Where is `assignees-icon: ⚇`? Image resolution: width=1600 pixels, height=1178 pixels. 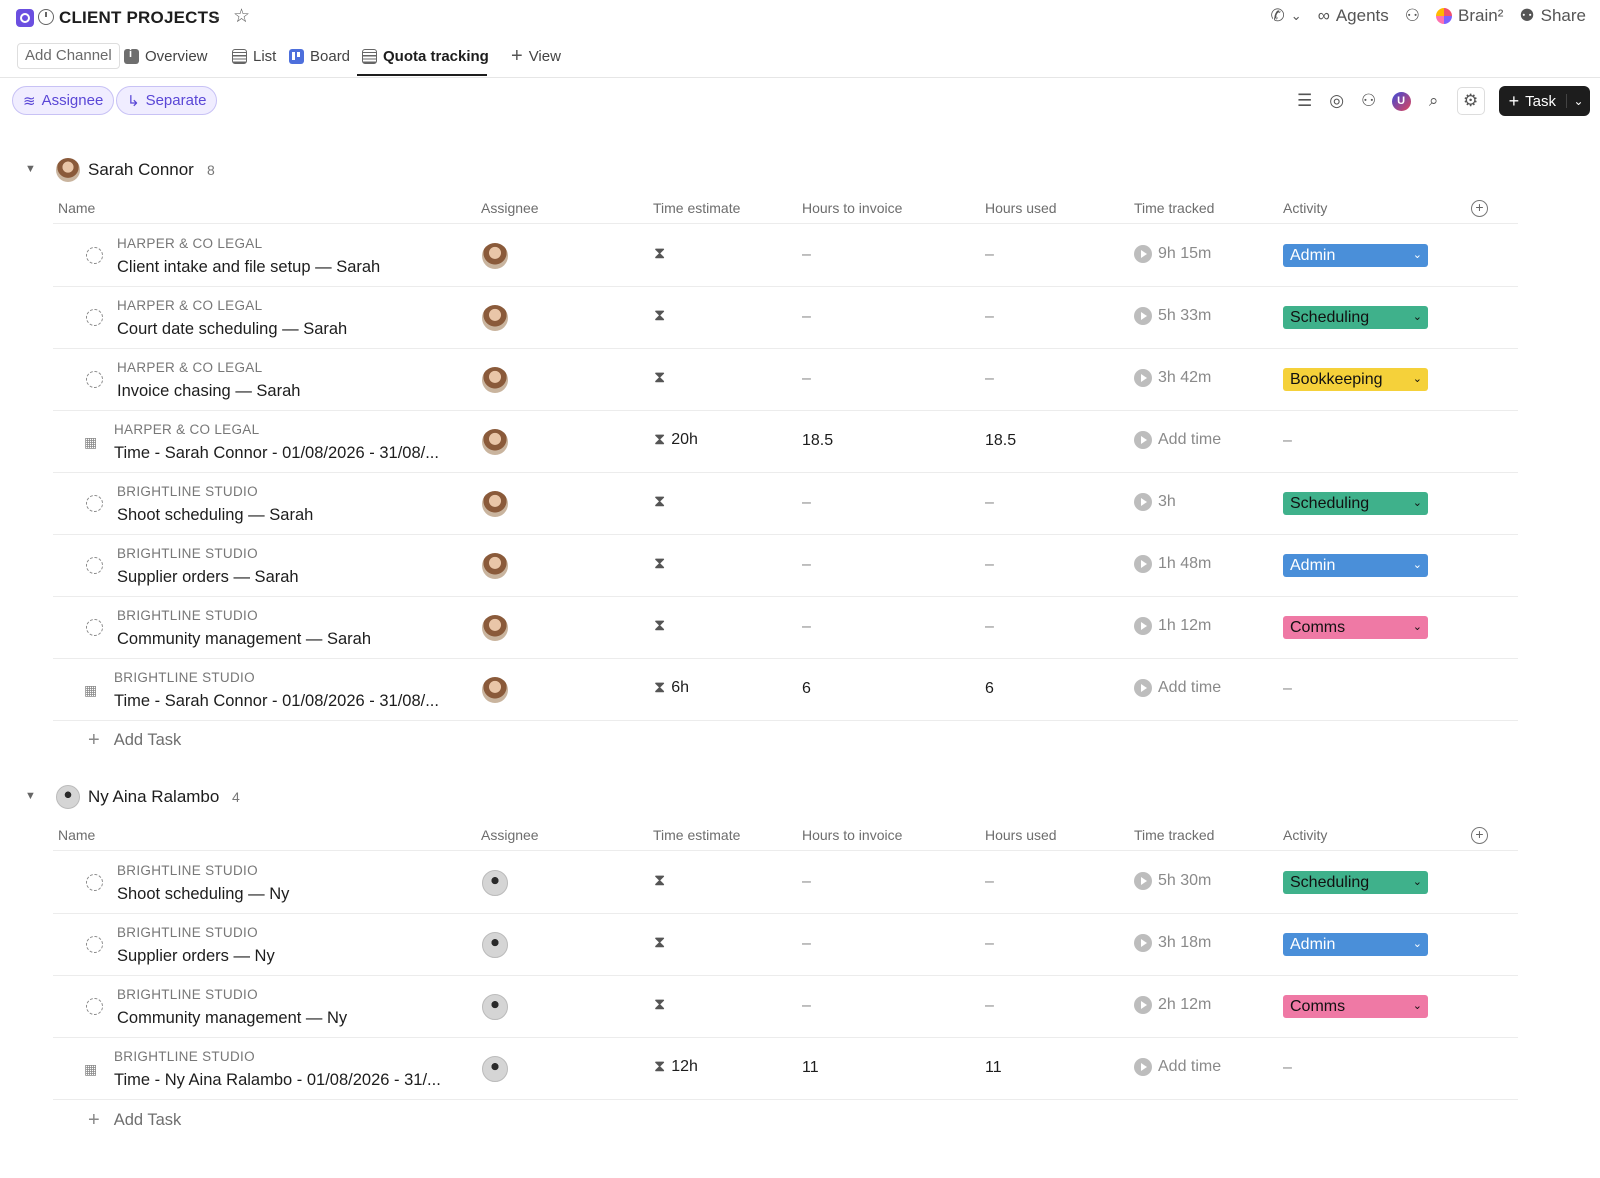
assignees-icon: ⚇ is located at coordinates (1369, 100).